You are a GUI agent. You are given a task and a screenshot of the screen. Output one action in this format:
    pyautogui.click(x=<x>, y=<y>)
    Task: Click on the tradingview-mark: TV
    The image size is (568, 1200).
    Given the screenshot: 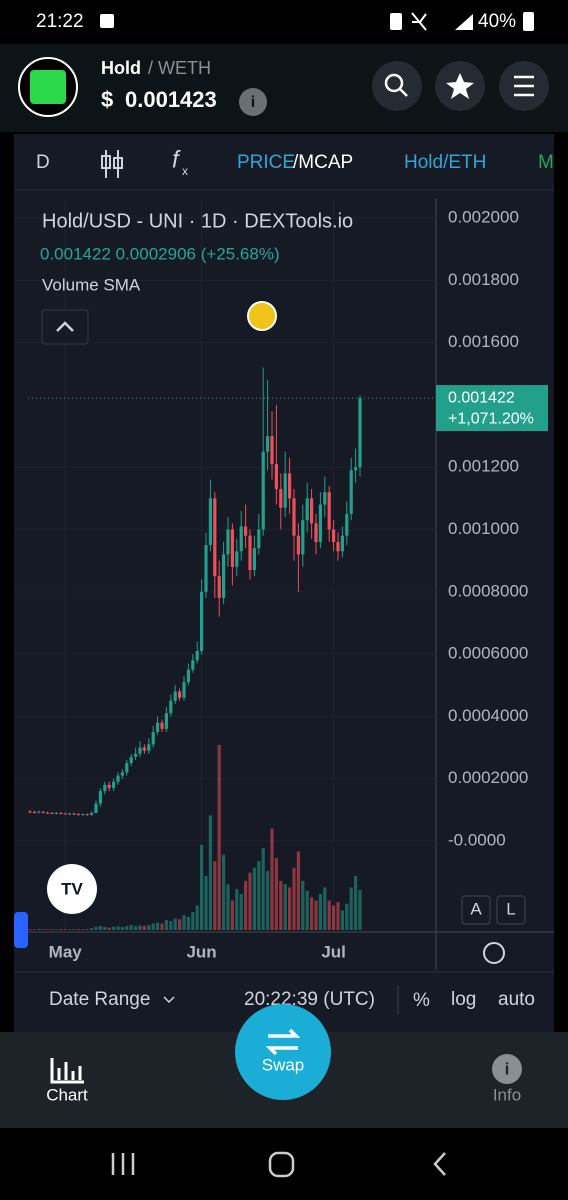 What is the action you would take?
    pyautogui.click(x=72, y=888)
    